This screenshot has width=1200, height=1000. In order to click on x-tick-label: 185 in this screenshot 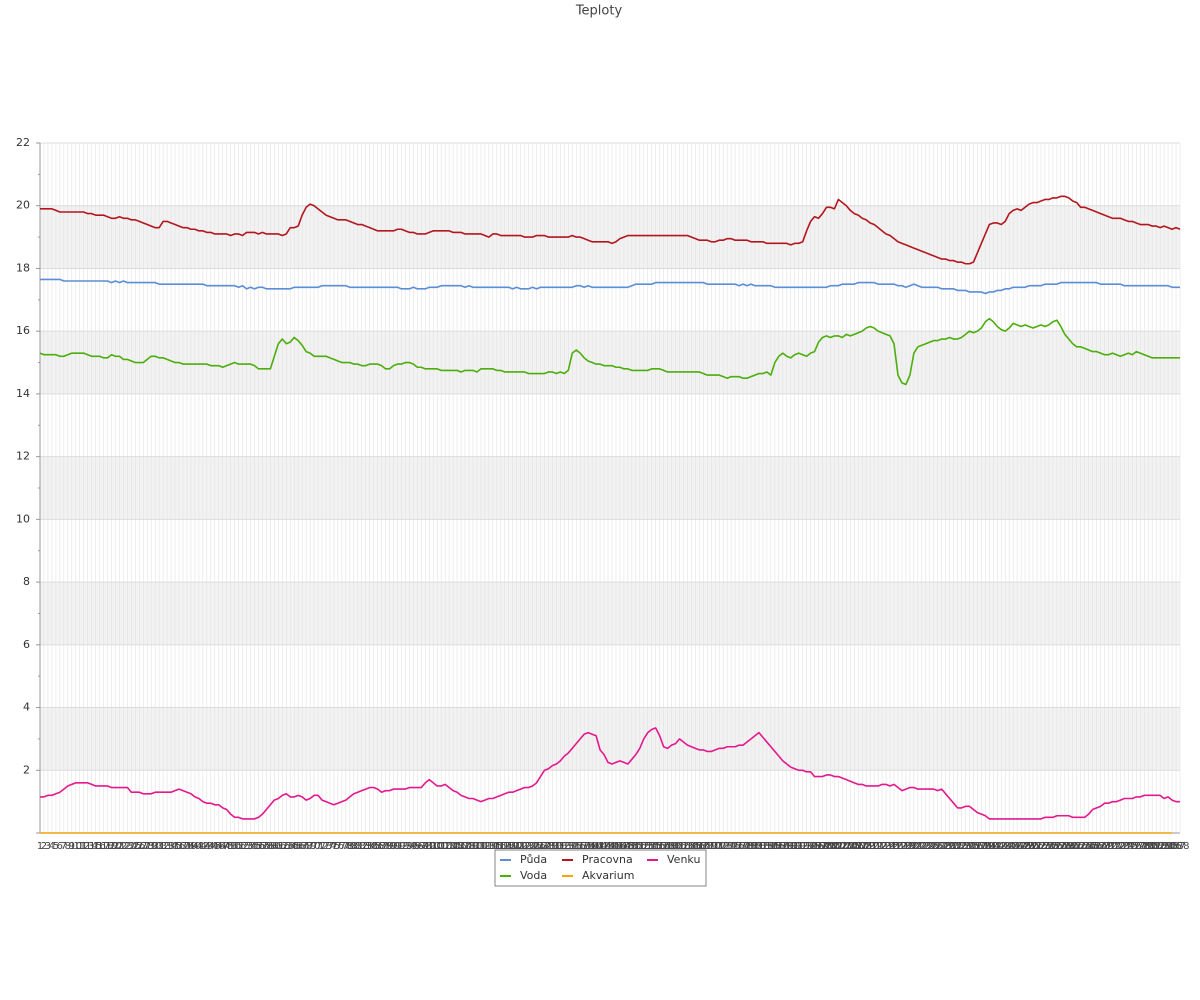, I will do `click(770, 846)`.